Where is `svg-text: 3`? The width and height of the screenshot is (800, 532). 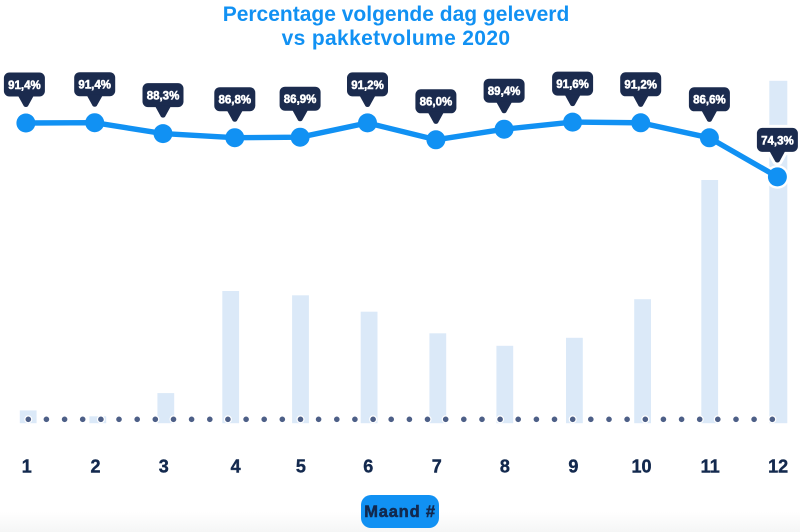
svg-text: 3 is located at coordinates (164, 467).